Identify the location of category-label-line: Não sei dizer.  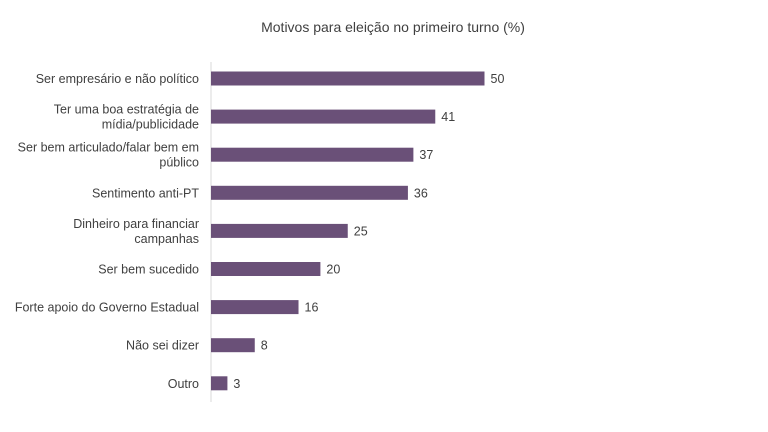
(162, 346).